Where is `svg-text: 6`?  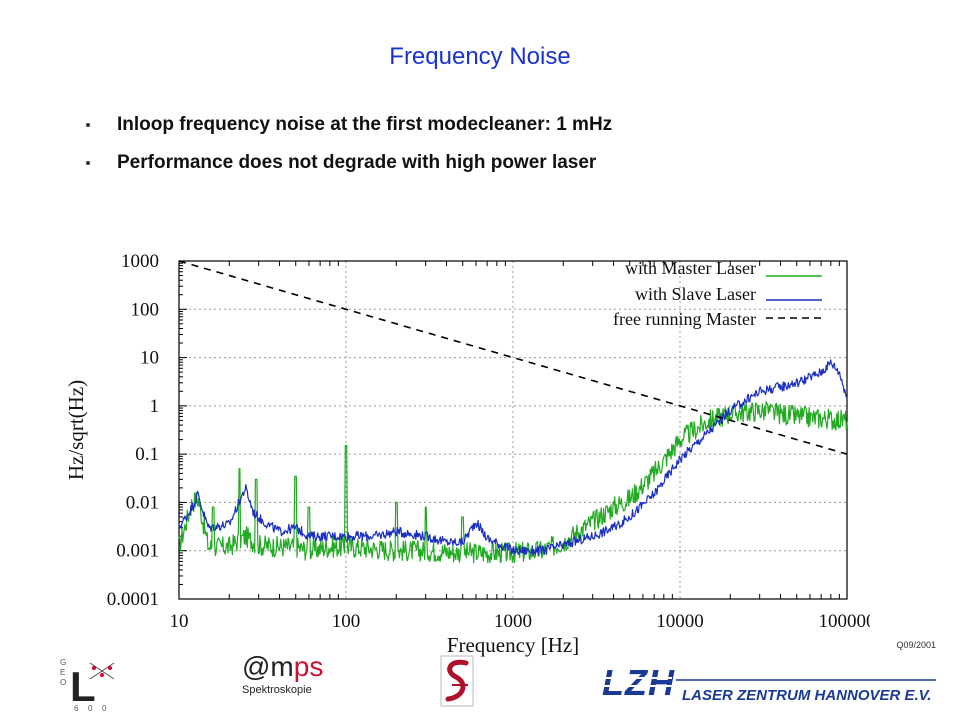
svg-text: 6 is located at coordinates (76, 708).